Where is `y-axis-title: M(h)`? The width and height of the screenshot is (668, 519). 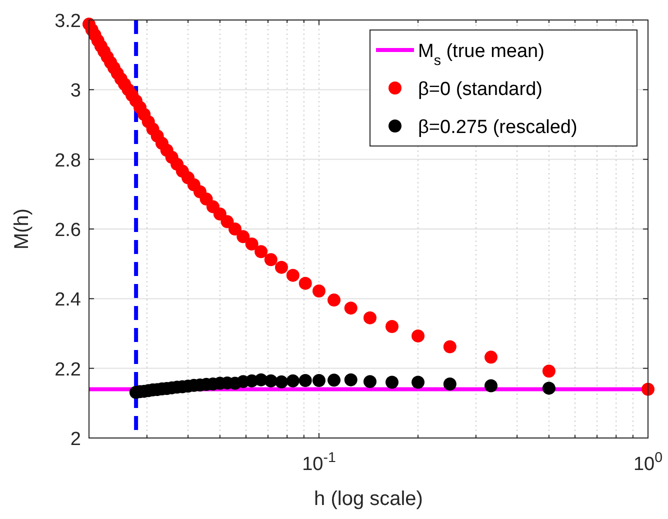
y-axis-title: M(h) is located at coordinates (22, 229).